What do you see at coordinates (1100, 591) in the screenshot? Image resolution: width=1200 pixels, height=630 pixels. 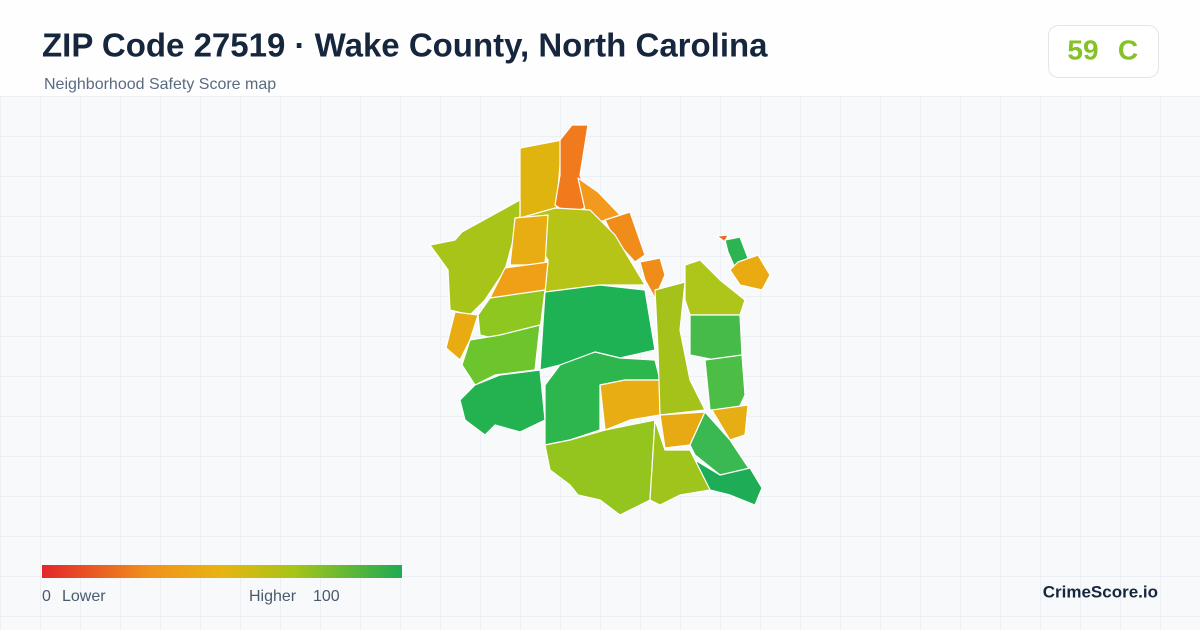 I see `brand: CrimeScore.io` at bounding box center [1100, 591].